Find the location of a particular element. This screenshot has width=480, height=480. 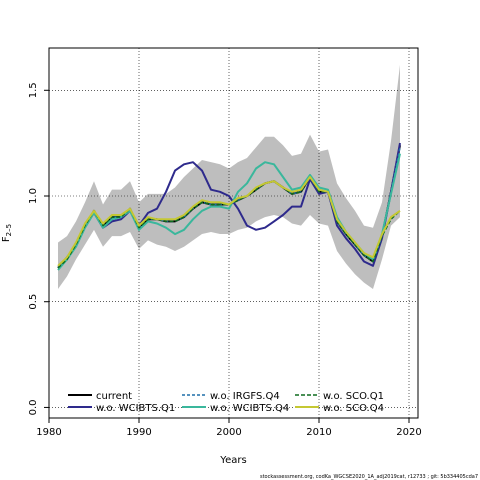

x-tick-label: 2010 is located at coordinates (318, 432).